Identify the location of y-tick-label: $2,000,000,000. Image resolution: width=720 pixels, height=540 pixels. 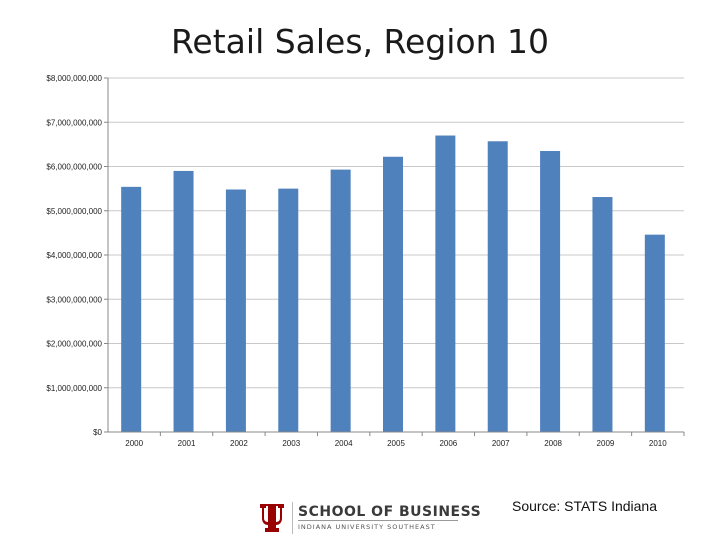
(74, 344).